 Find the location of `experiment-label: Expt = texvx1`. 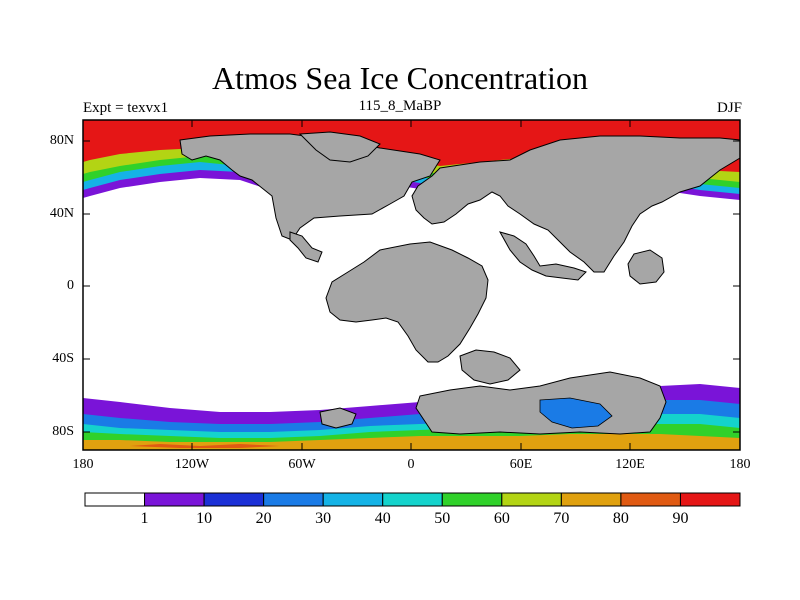

experiment-label: Expt = texvx1 is located at coordinates (126, 108).